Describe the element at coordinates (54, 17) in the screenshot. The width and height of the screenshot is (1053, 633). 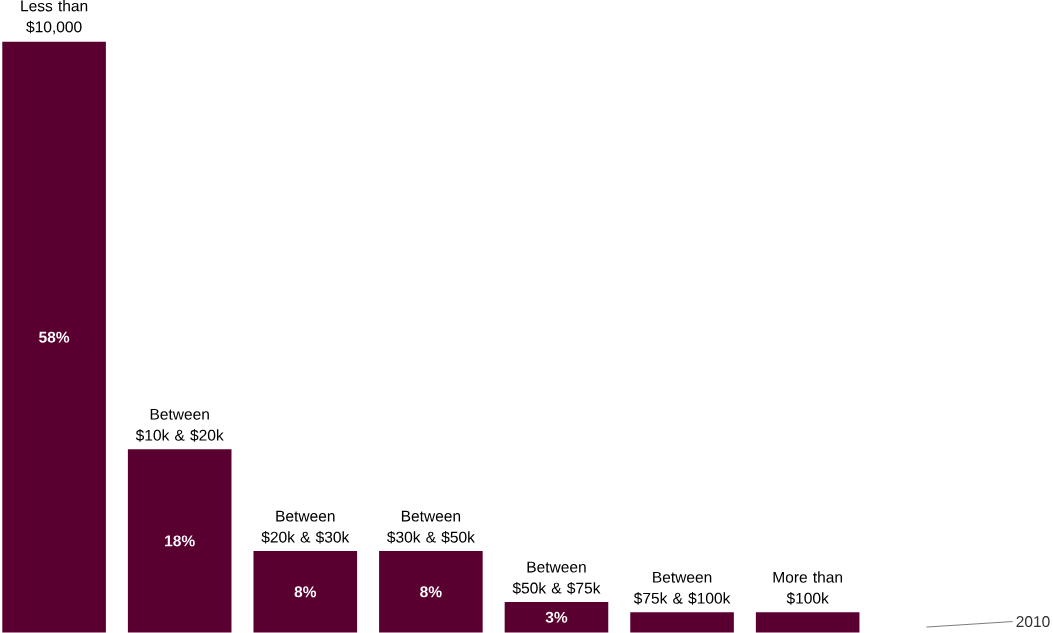
I see `x-tick-label: Less than $10,000` at that location.